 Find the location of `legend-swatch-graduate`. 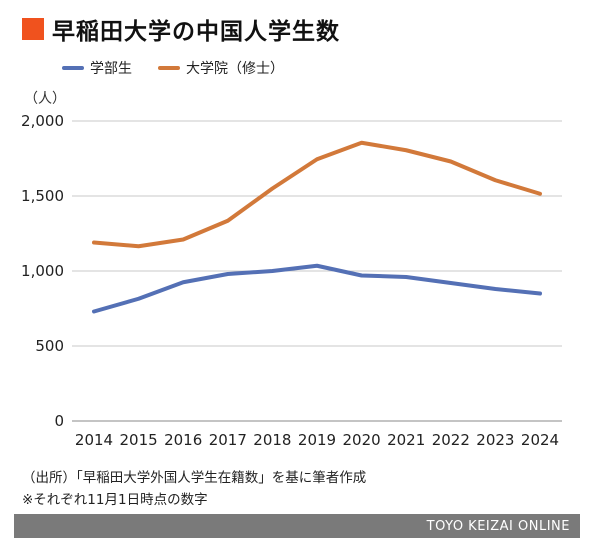

legend-swatch-graduate is located at coordinates (169, 68).